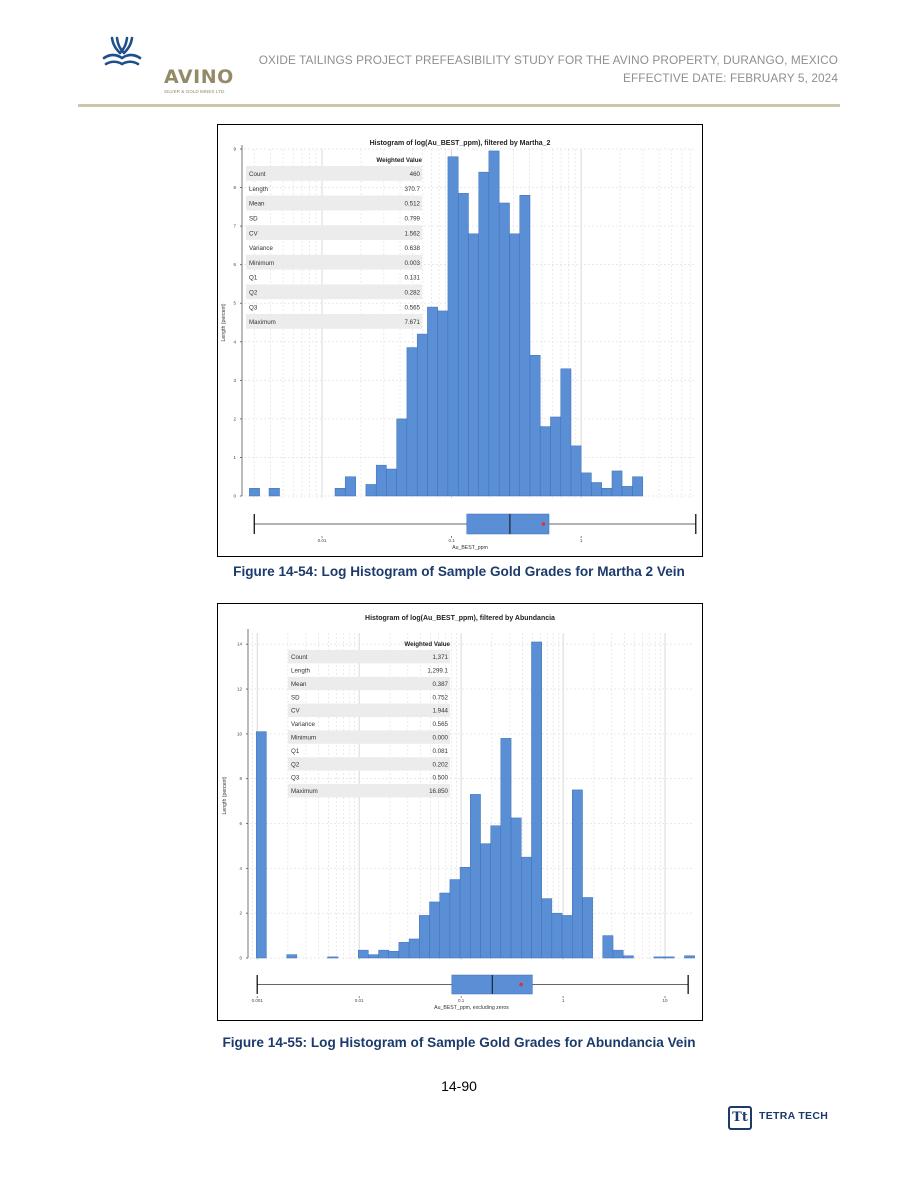  Describe the element at coordinates (234, 226) in the screenshot. I see `y-tick-label: 7` at that location.